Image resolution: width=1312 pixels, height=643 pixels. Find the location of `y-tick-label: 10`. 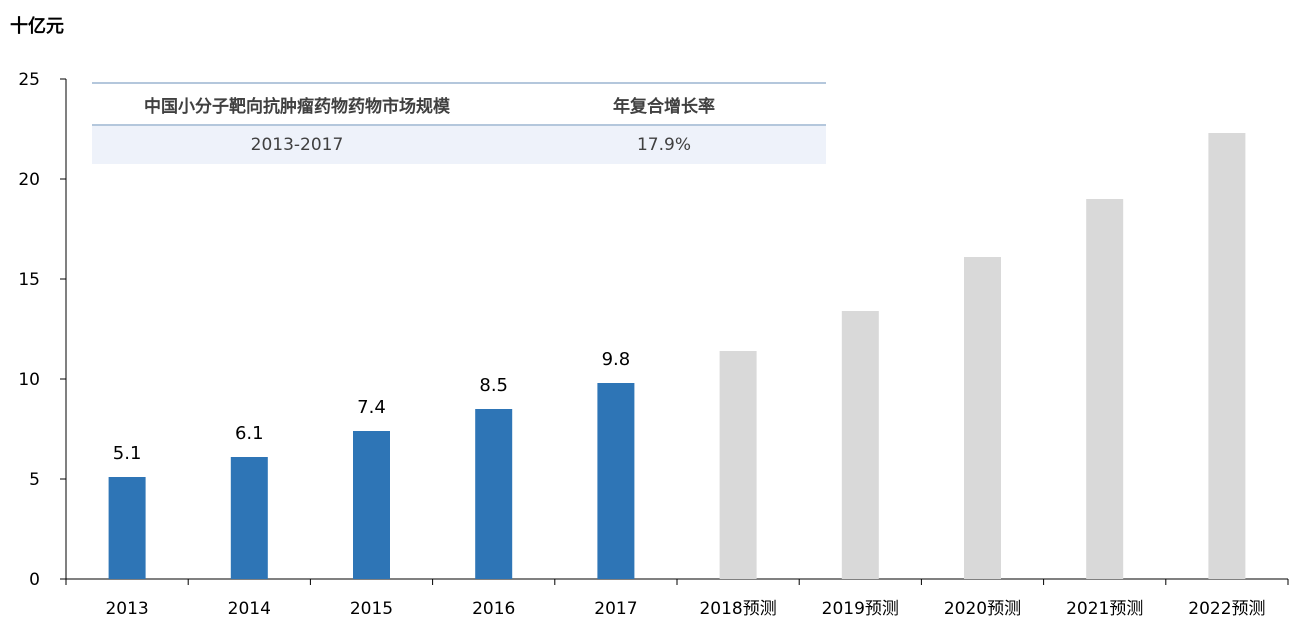

y-tick-label: 10 is located at coordinates (29, 380).